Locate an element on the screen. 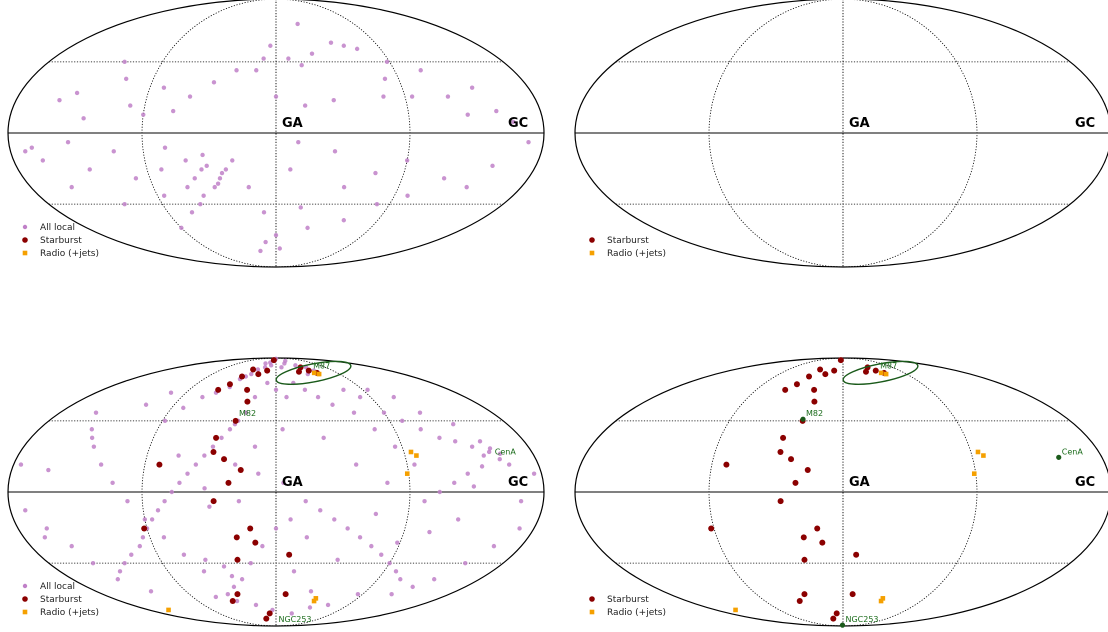  legend-label: Starburst is located at coordinates (628, 600).